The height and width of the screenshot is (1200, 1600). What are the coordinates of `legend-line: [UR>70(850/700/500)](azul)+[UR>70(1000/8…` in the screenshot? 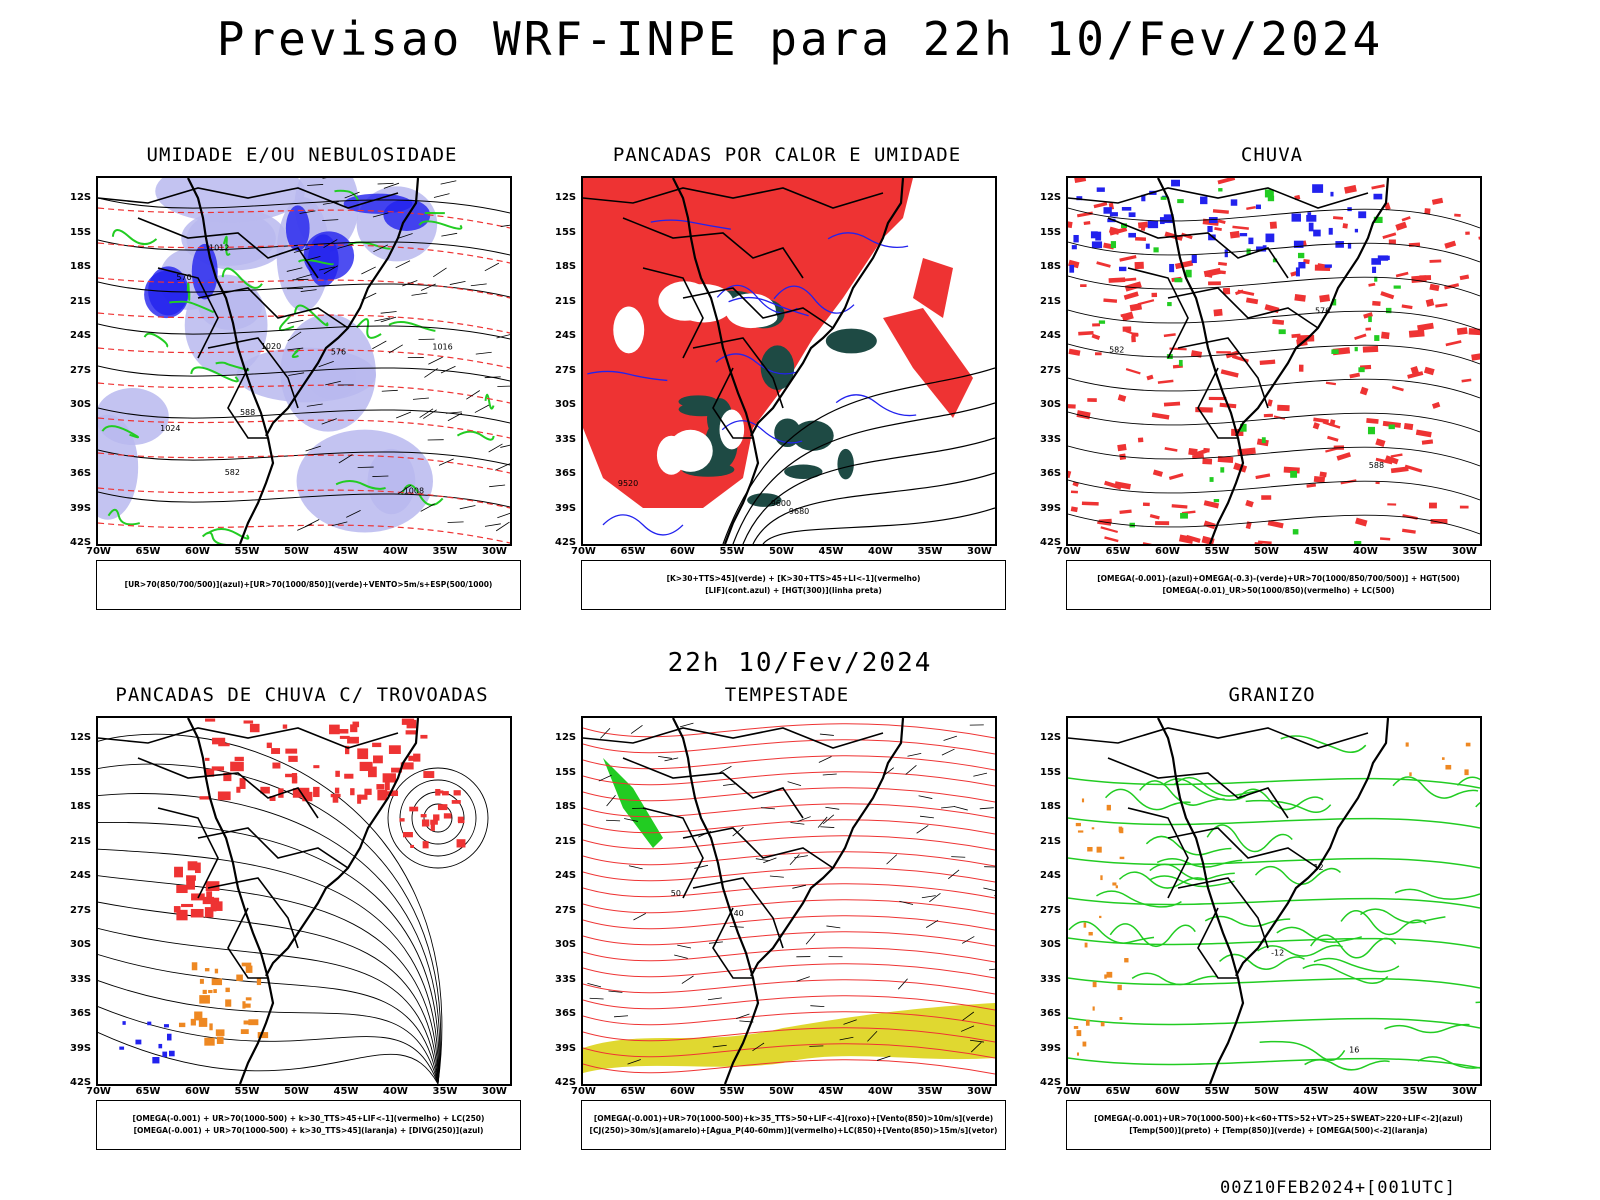 It's located at (308, 584).